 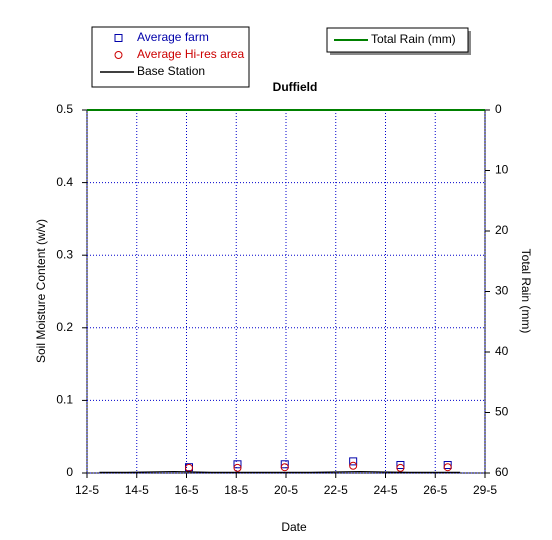 What do you see at coordinates (435, 490) in the screenshot?
I see `x-tick-label: 26-5` at bounding box center [435, 490].